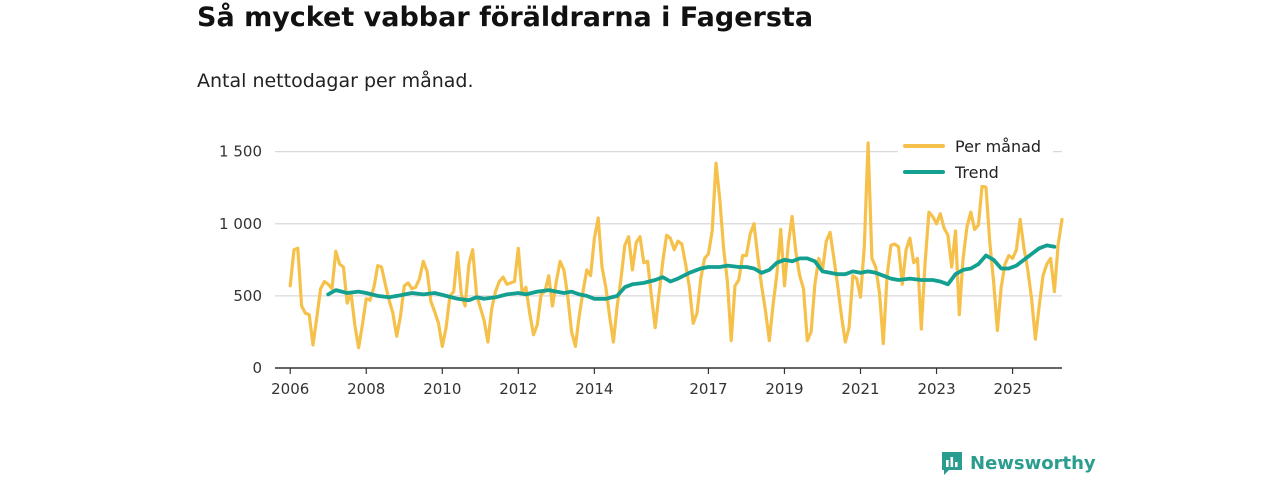 The height and width of the screenshot is (480, 1280). I want to click on series-line-trend, so click(691, 273).